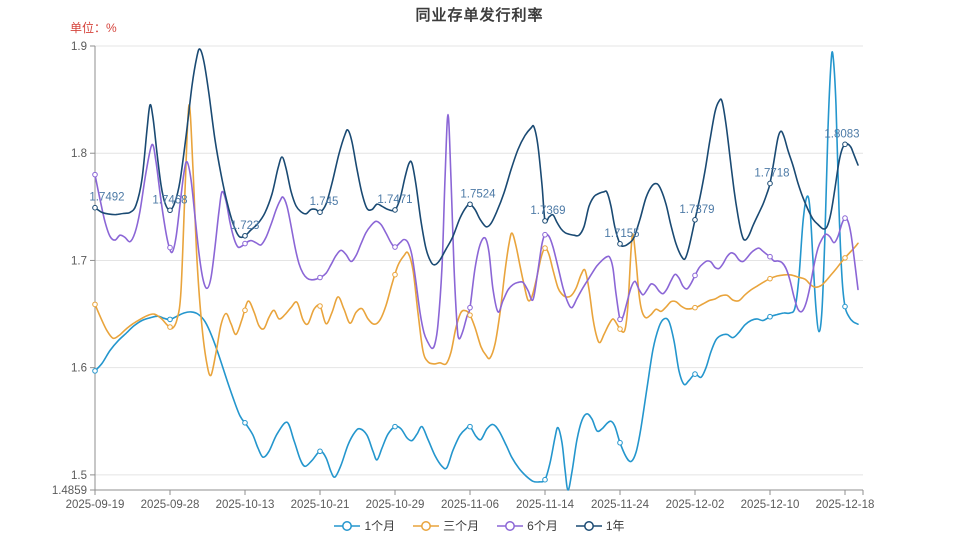 The width and height of the screenshot is (959, 539). Describe the element at coordinates (380, 526) in the screenshot. I see `legend-label: 1个月` at that location.